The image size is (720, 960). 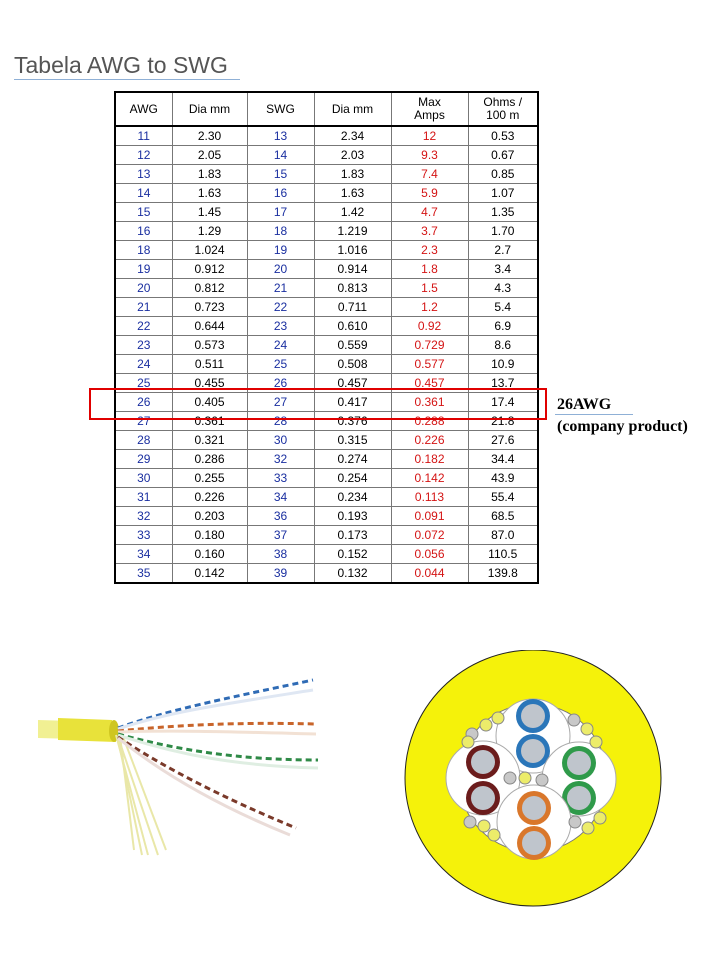 I want to click on filler-yarns, so click(x=534, y=776).